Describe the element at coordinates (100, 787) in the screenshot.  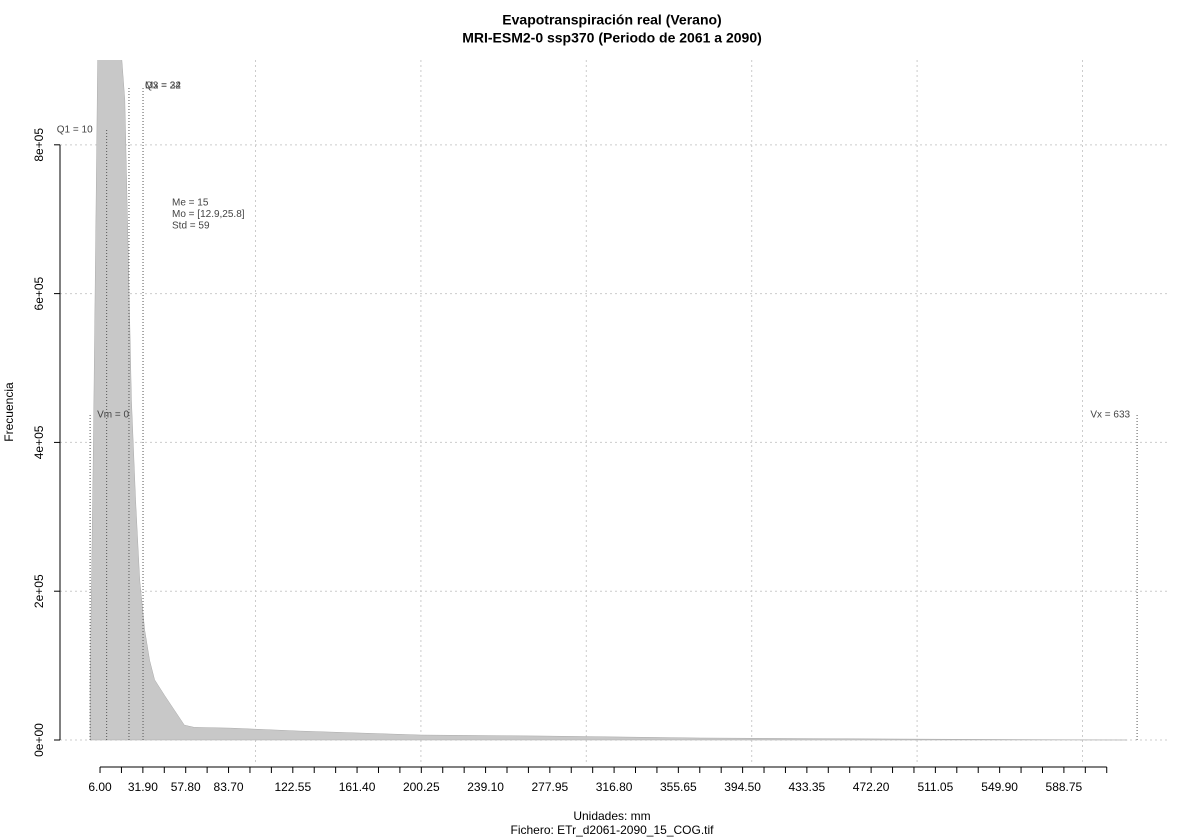
I see `x-tick-label: 6.00` at that location.